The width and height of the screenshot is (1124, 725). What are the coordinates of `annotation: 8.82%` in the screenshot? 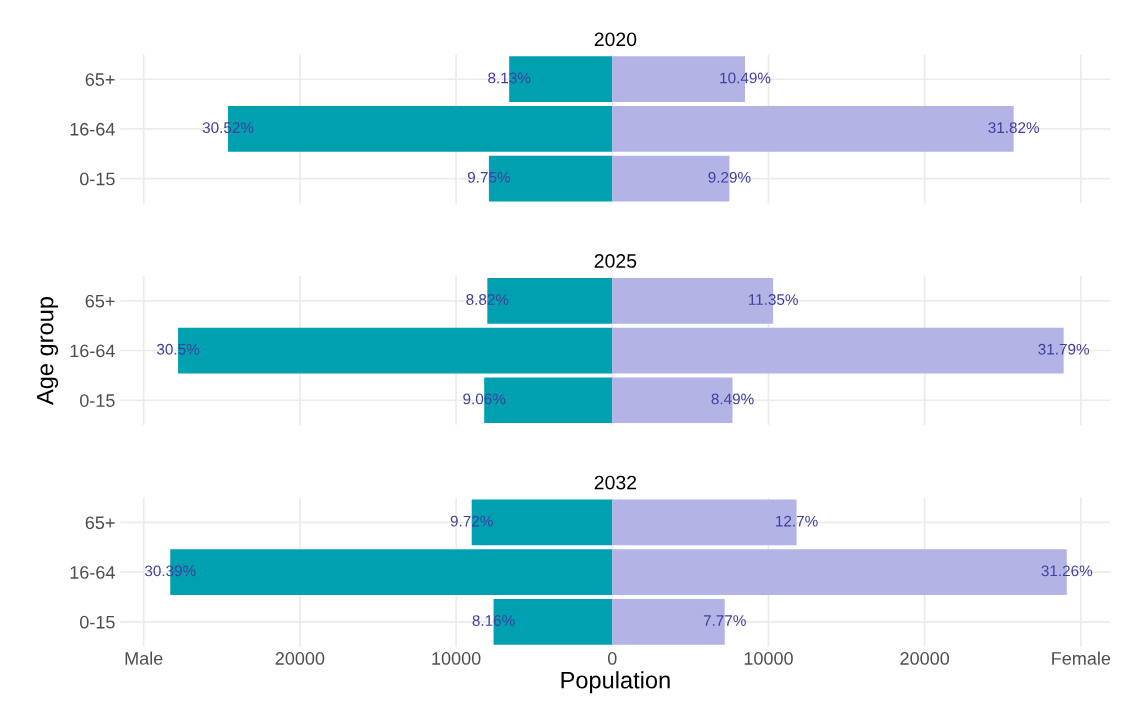 It's located at (487, 299).